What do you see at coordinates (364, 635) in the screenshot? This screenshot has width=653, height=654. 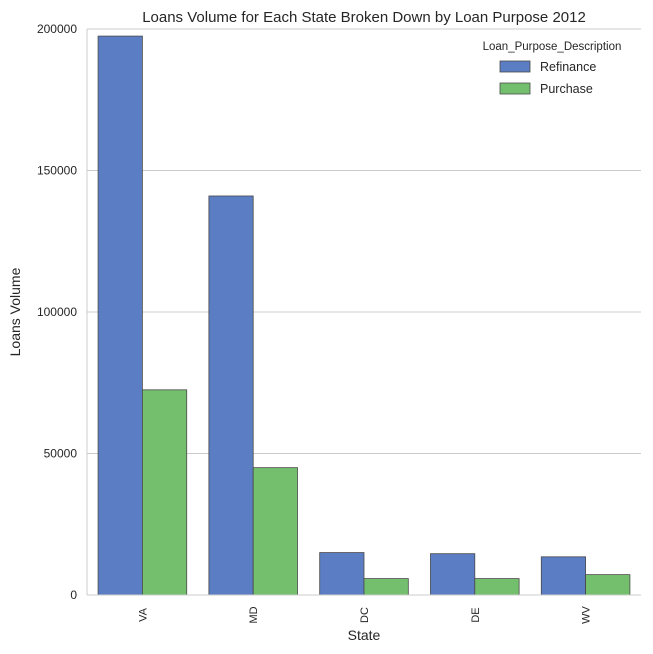 I see `x-axis-label: State` at bounding box center [364, 635].